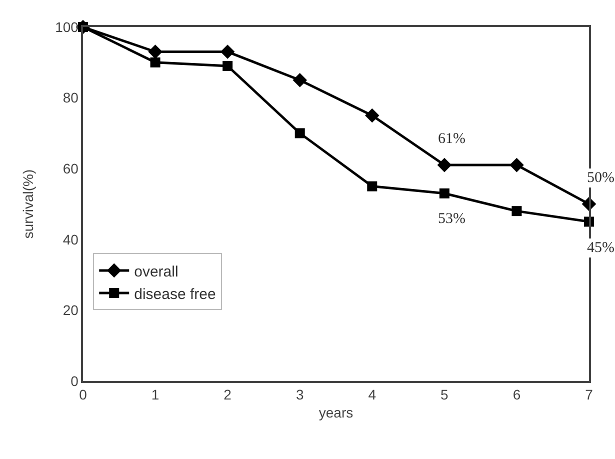  What do you see at coordinates (300, 394) in the screenshot?
I see `x-tick-label: 3` at bounding box center [300, 394].